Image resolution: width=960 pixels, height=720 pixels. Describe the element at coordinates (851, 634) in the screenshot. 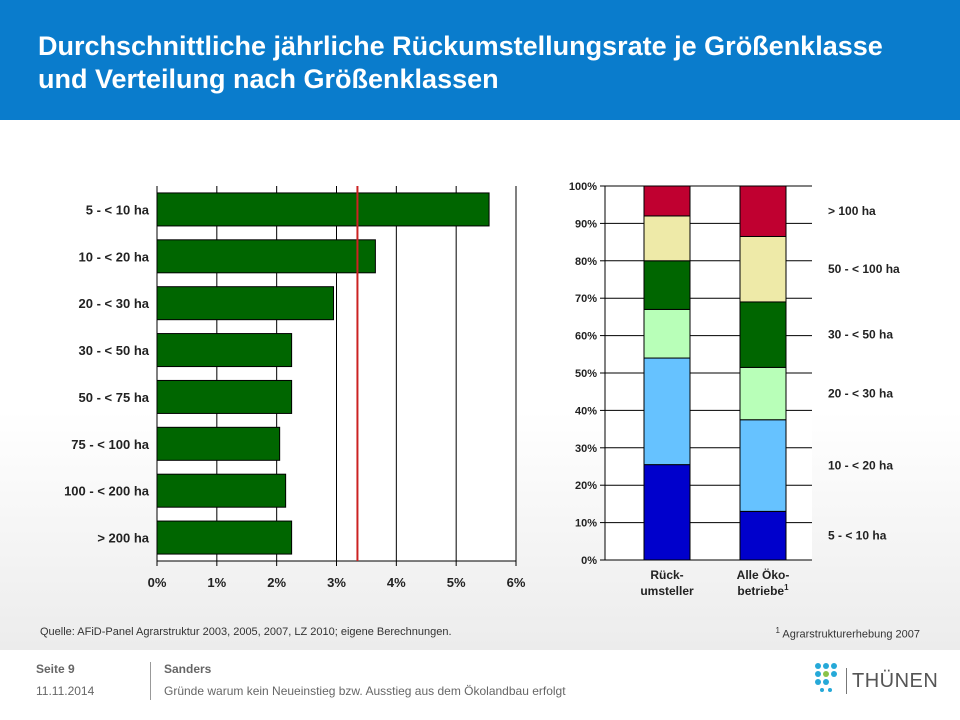

I see `footnote-text: Agrarstrukturerhebung 2007` at that location.